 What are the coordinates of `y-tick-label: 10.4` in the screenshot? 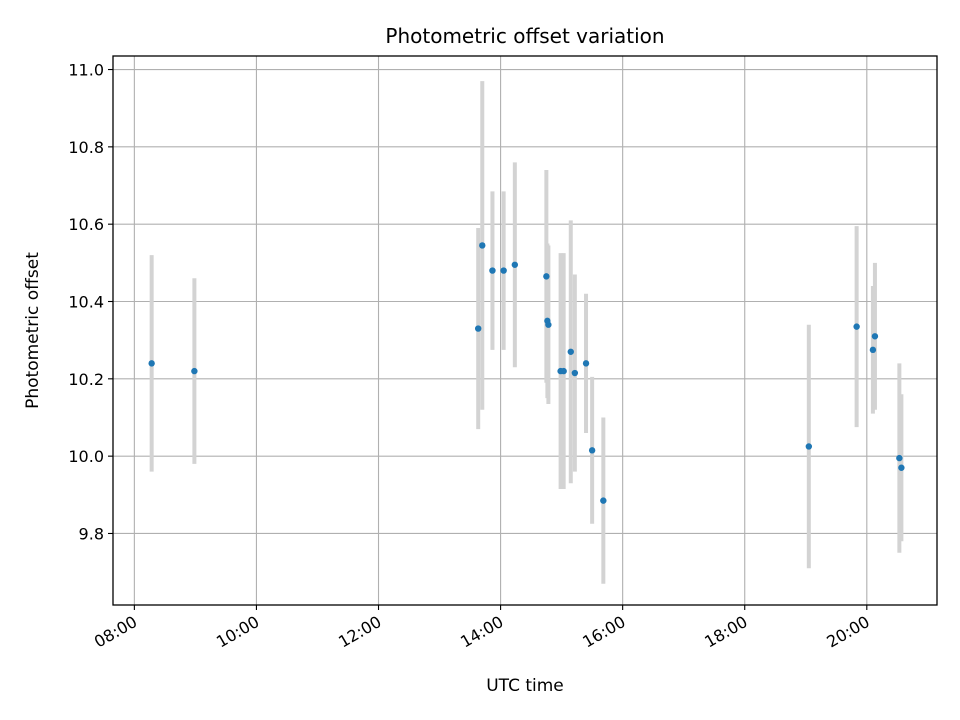 It's located at (86, 302).